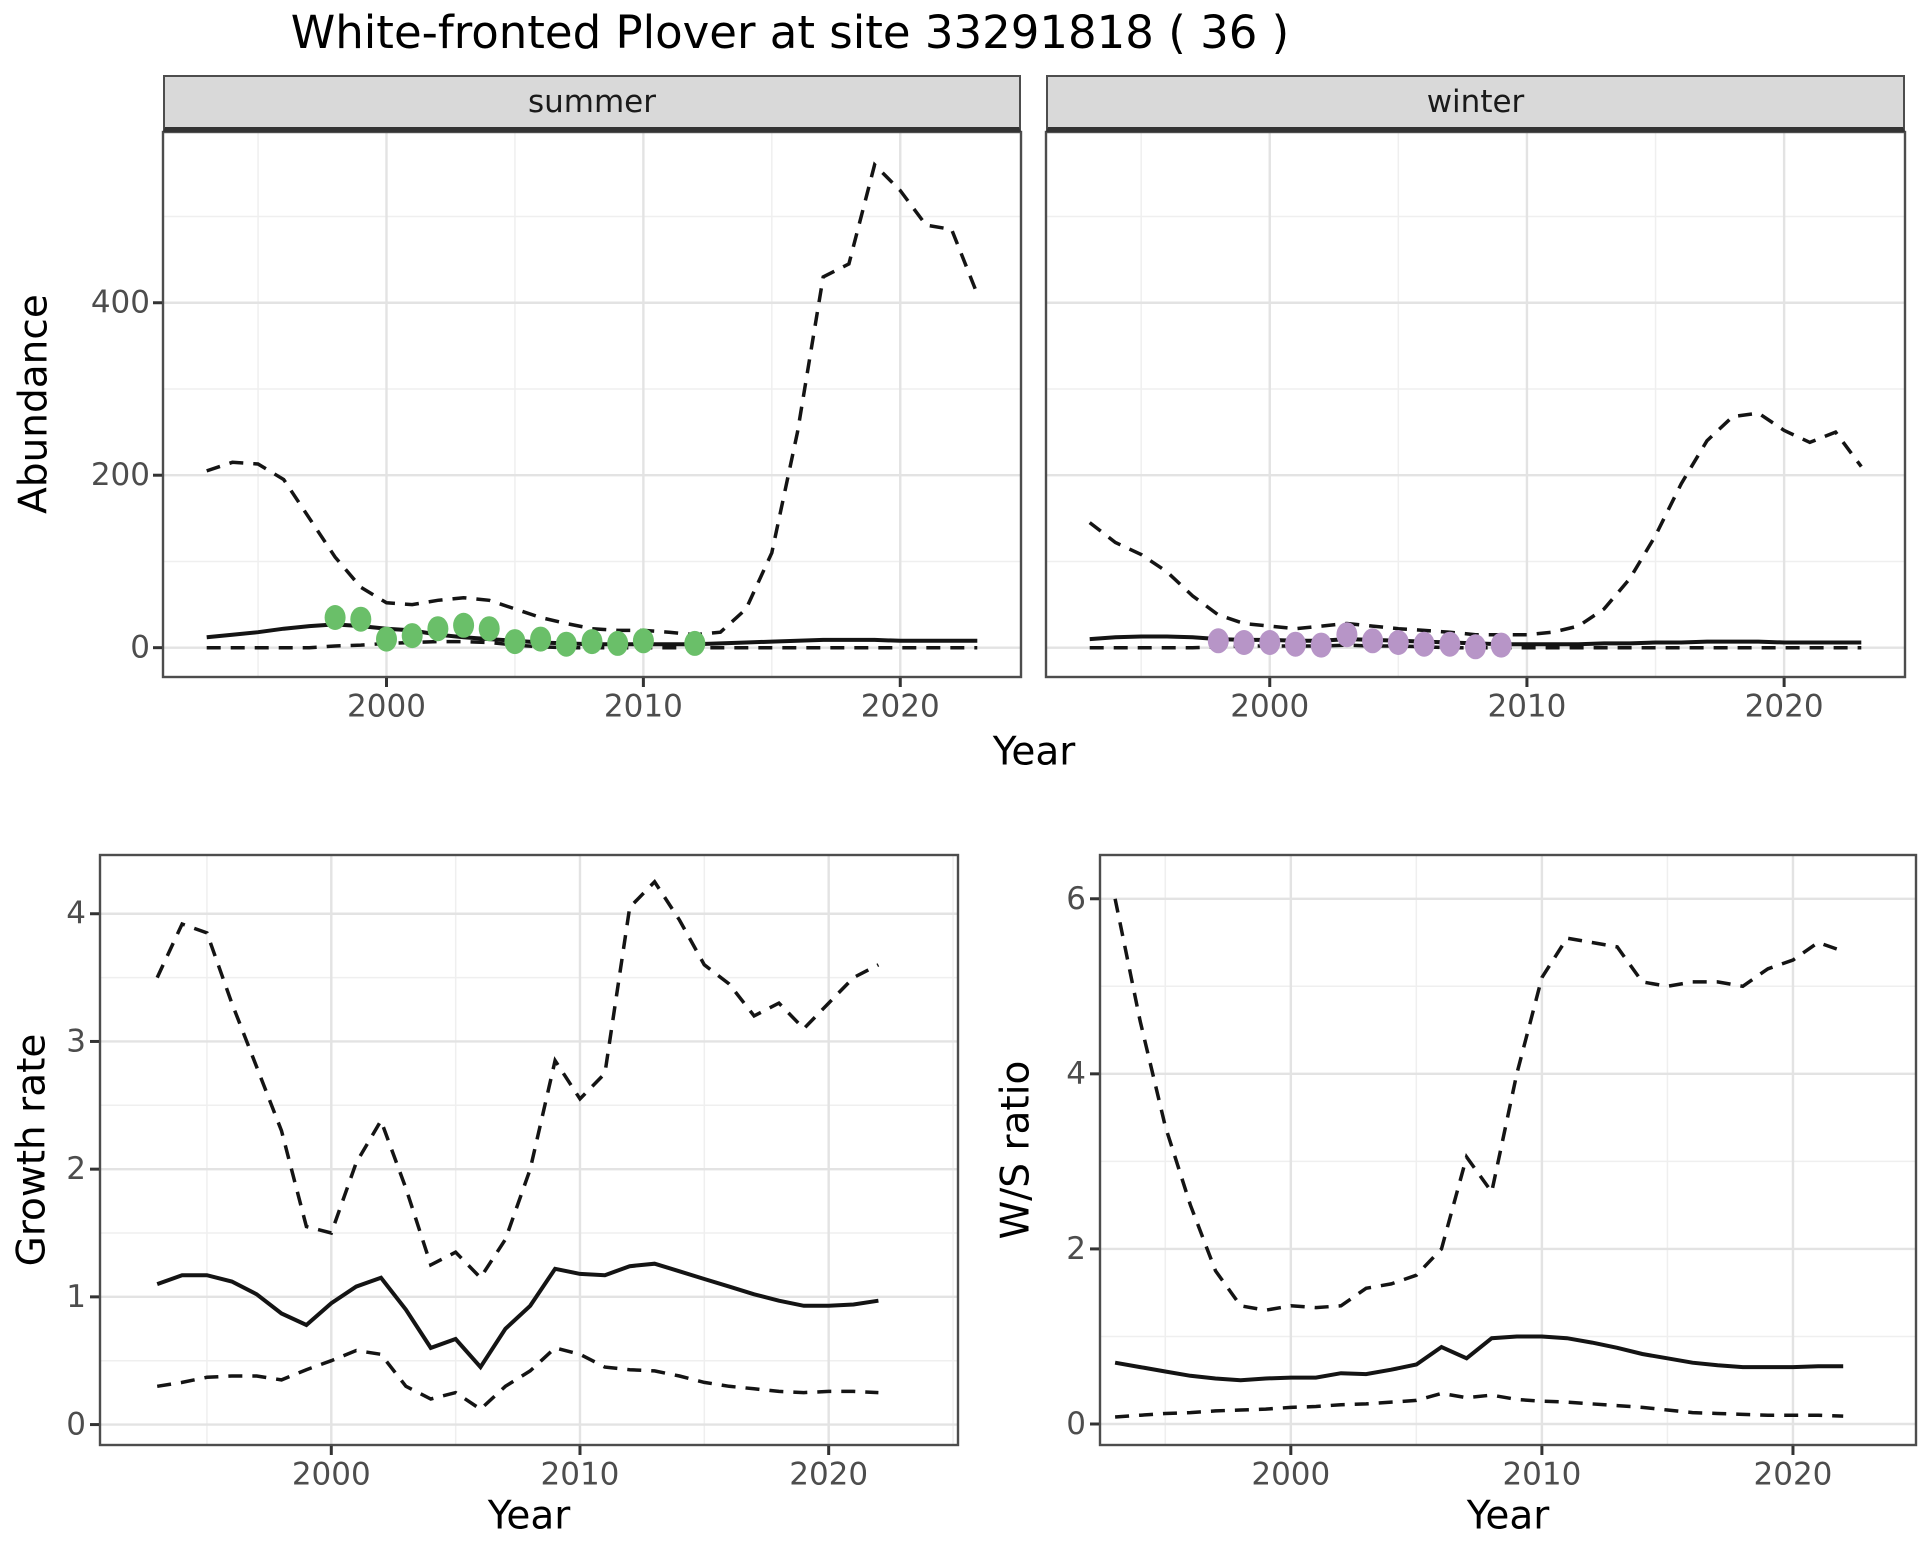  I want to click on abundance-winter-series, so click(1475, 530).